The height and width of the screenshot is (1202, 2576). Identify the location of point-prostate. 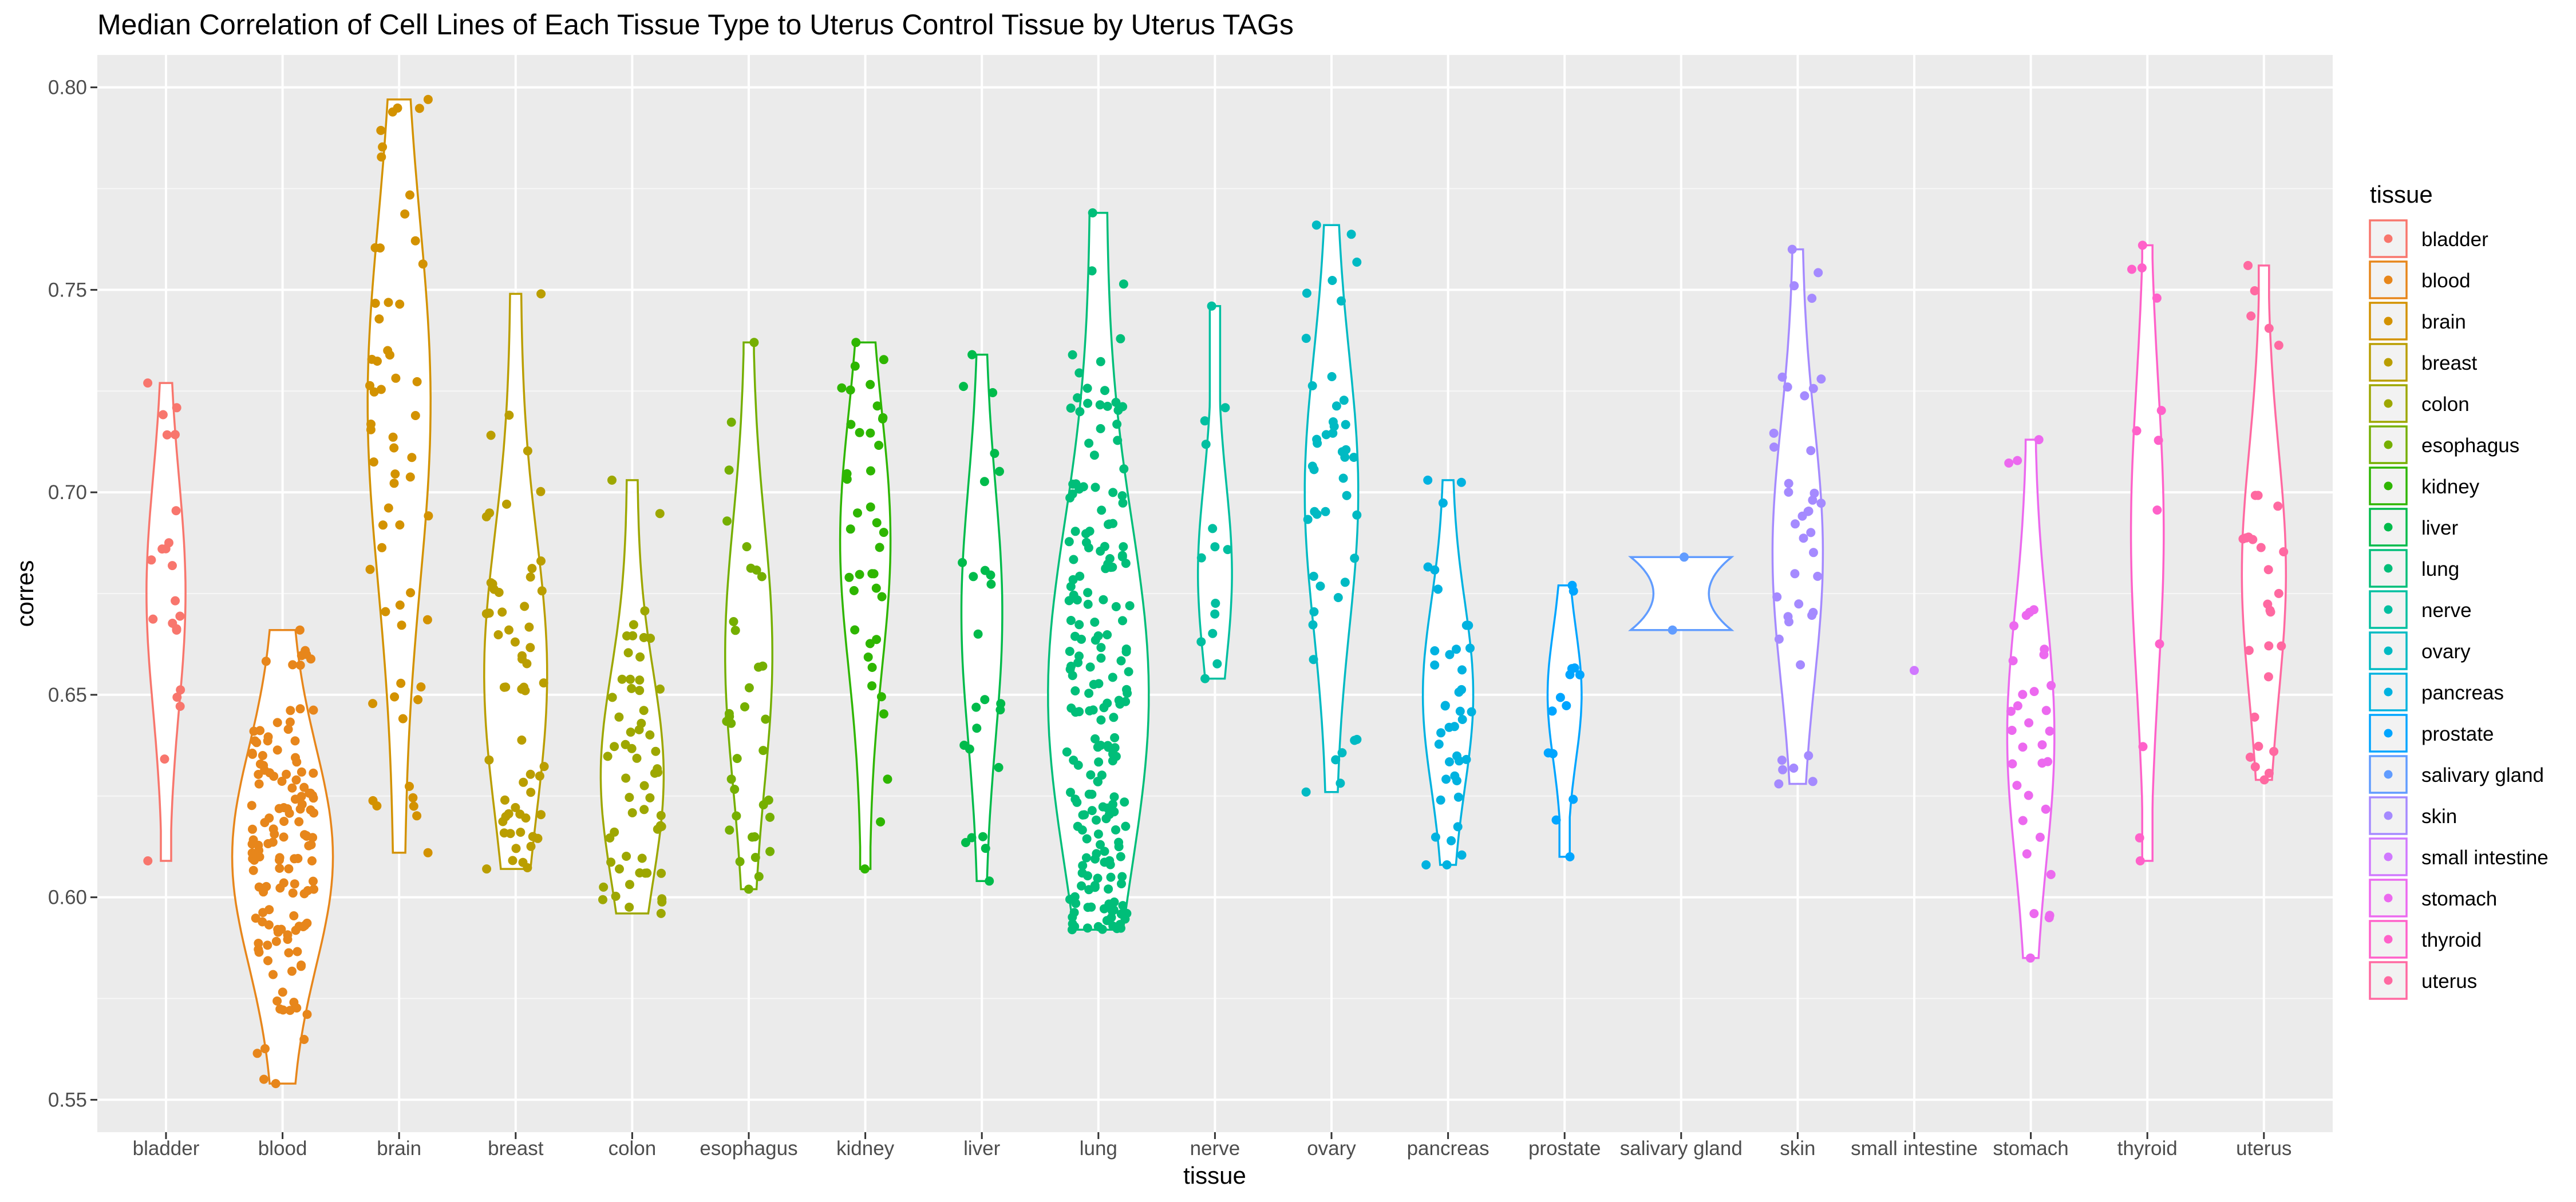
(1548, 753).